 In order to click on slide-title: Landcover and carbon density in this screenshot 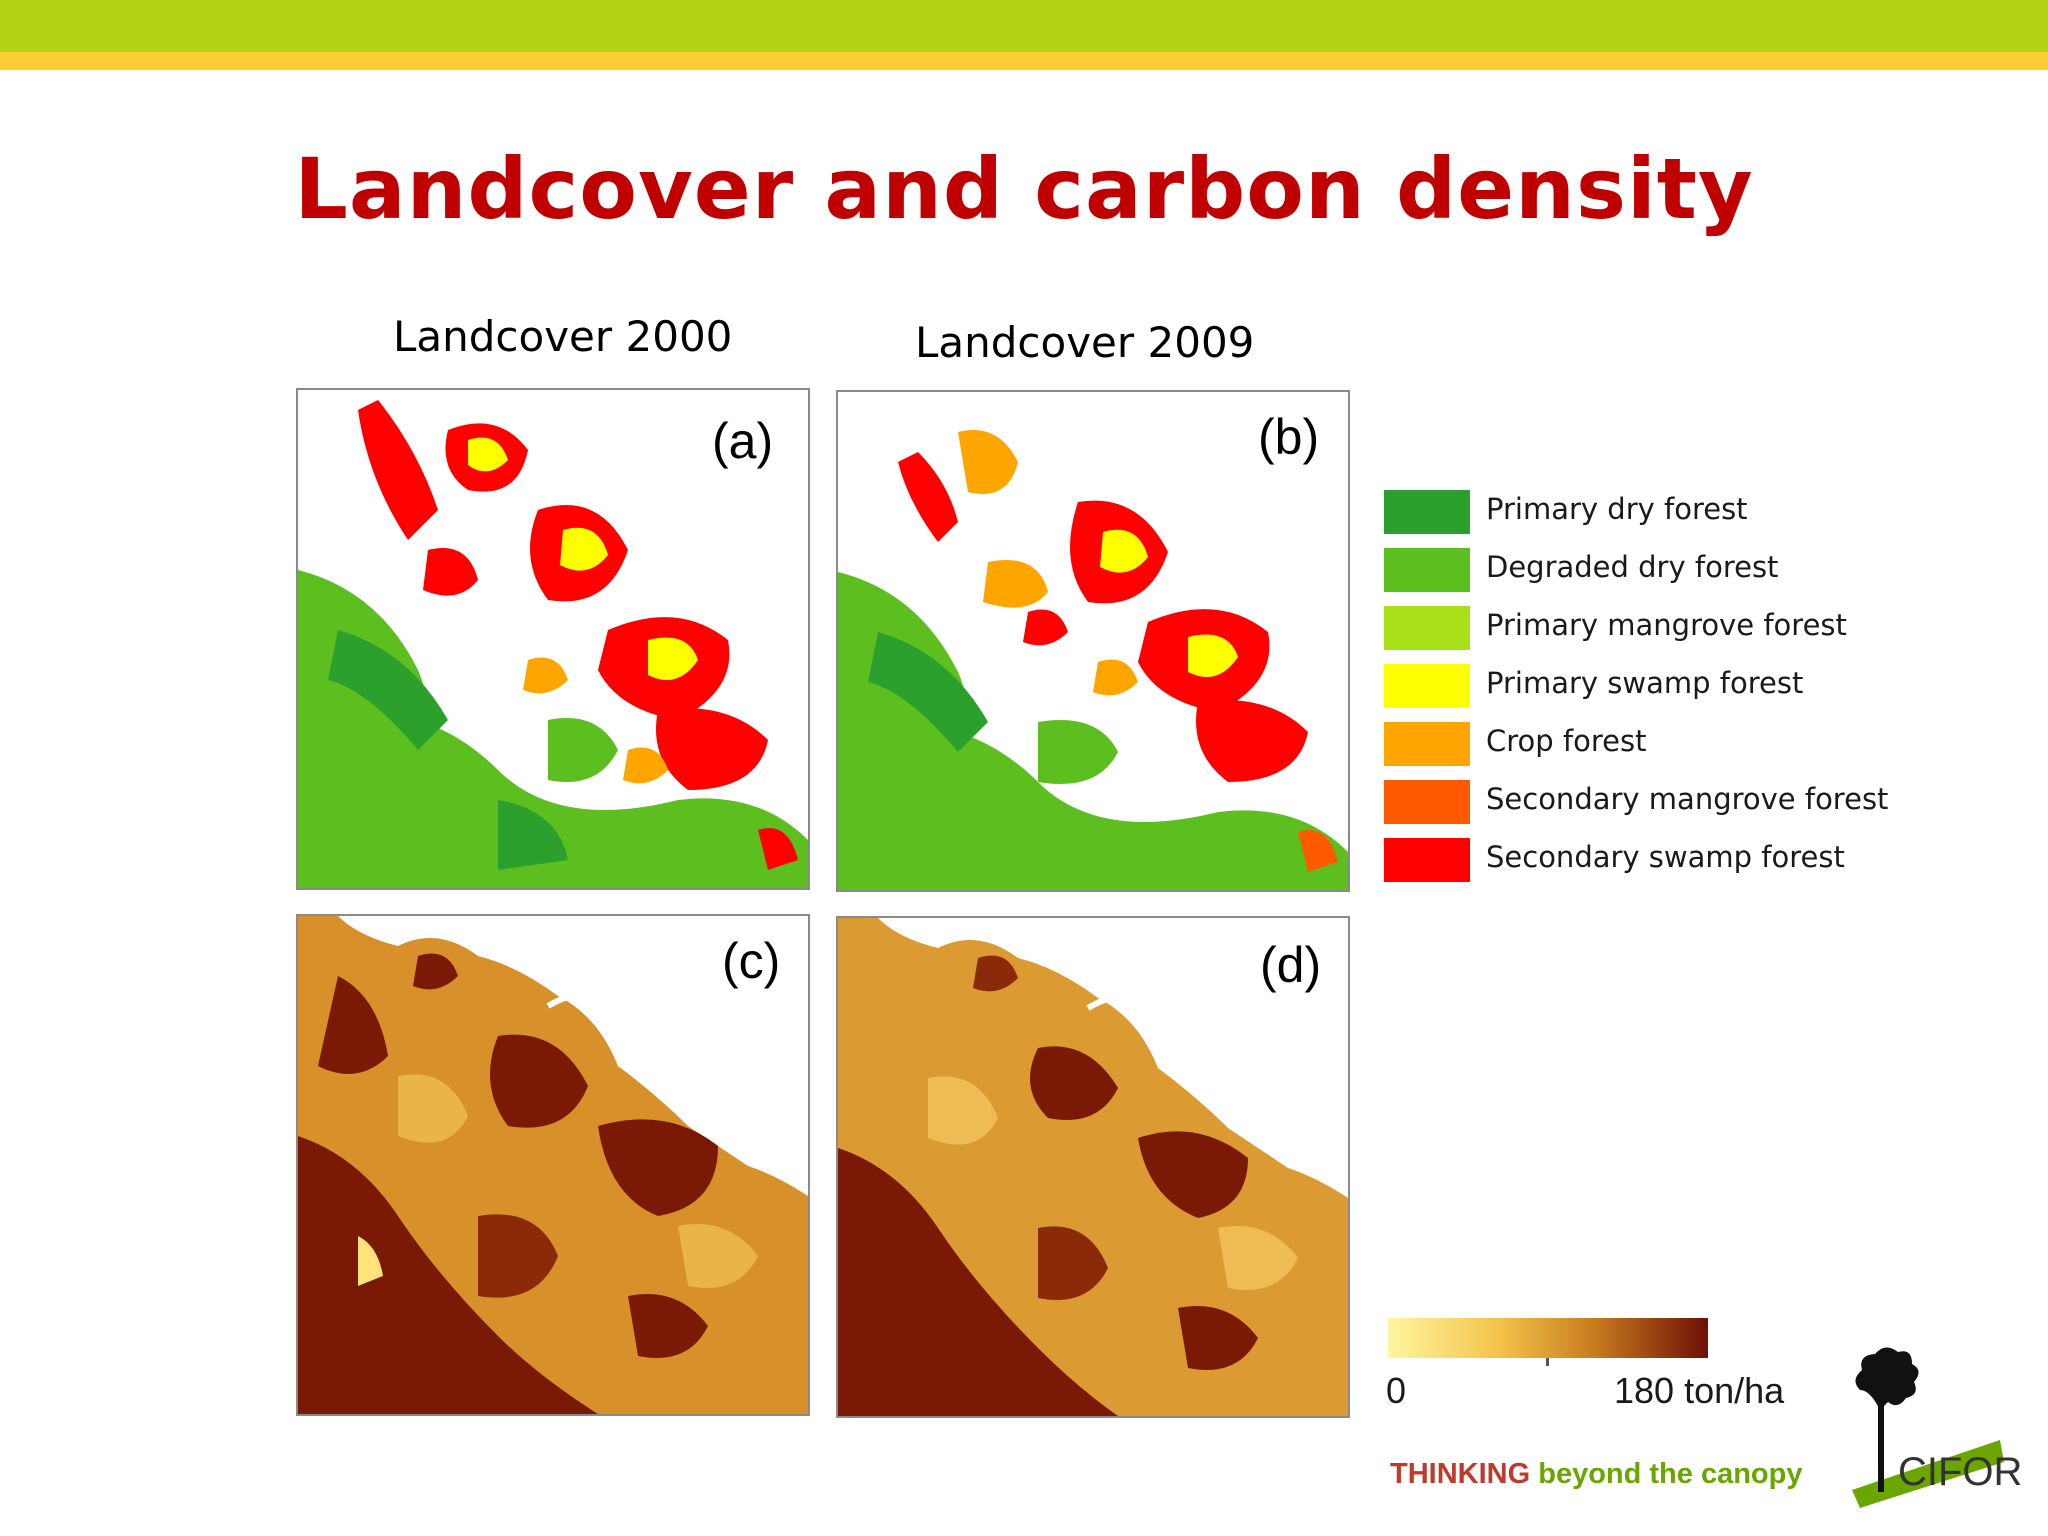, I will do `click(1024, 189)`.